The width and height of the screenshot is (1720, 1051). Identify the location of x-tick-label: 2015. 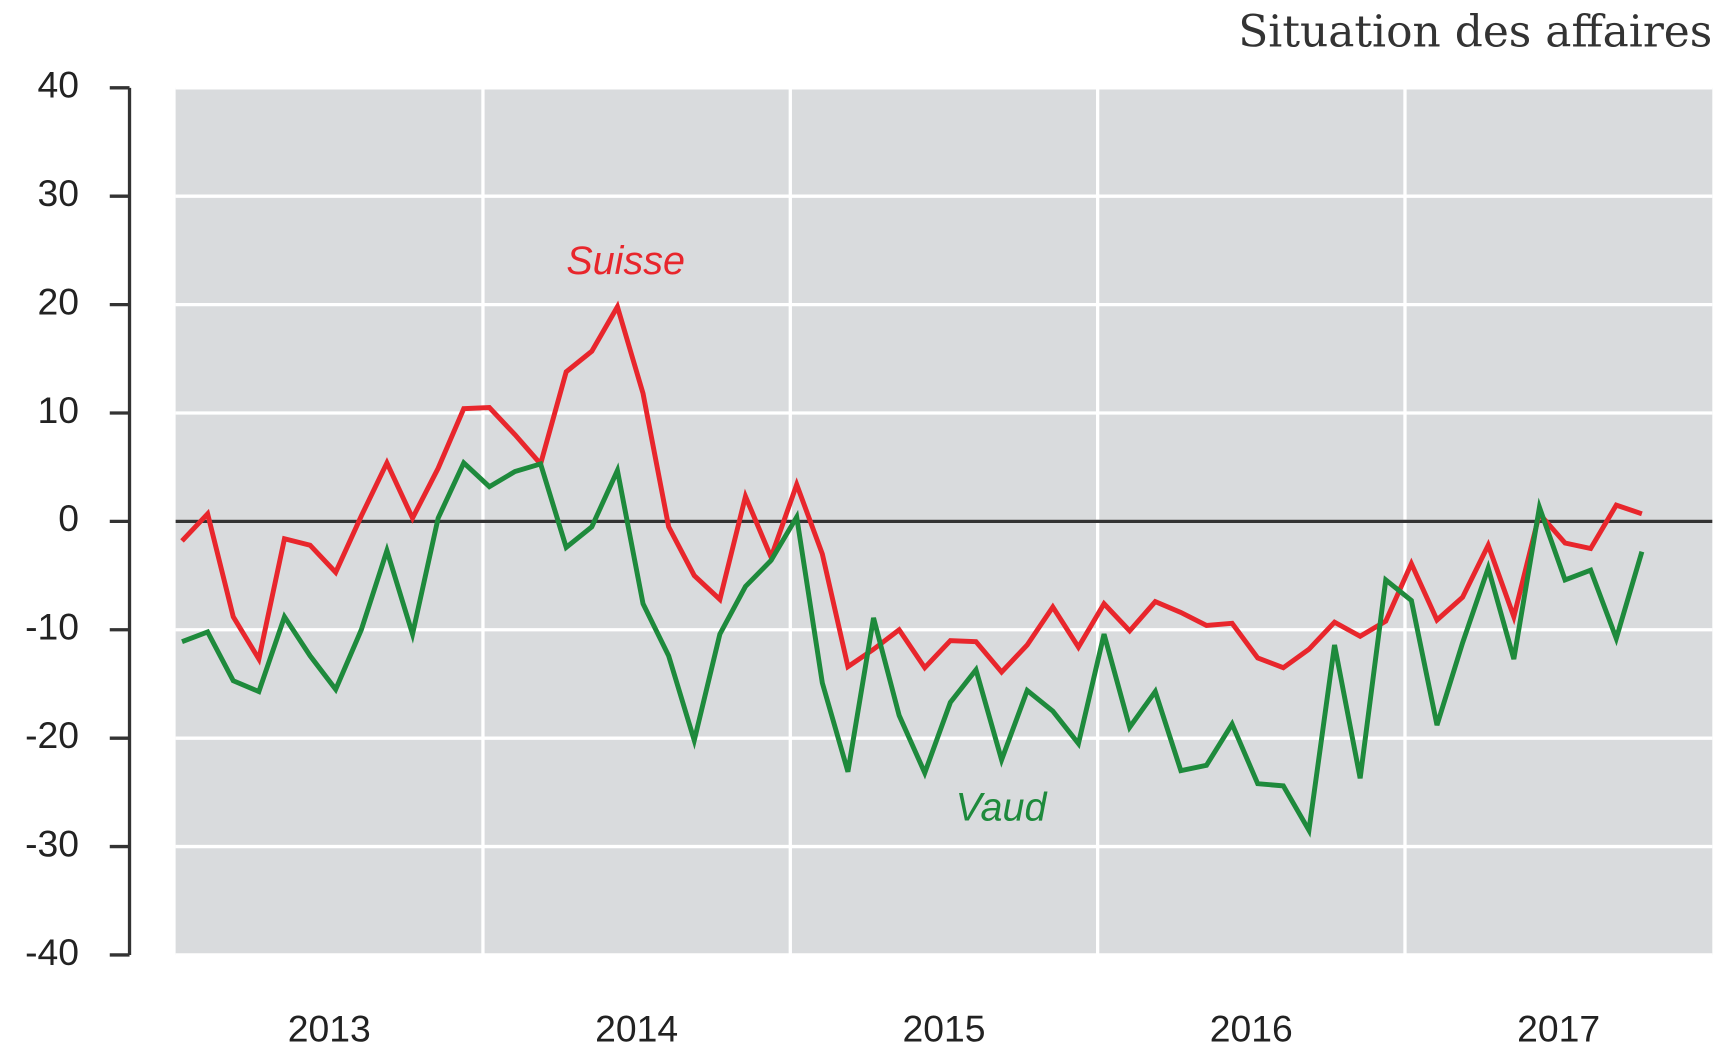
(943, 1029).